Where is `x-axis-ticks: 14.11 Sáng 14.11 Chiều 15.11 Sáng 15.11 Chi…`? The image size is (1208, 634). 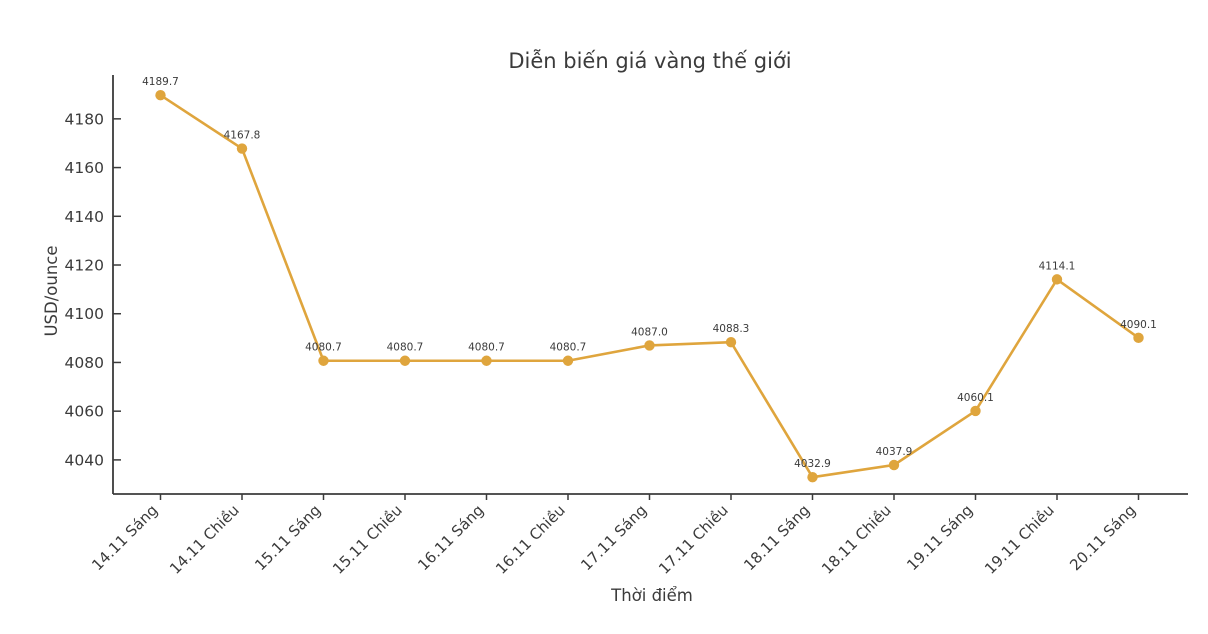 x-axis-ticks: 14.11 Sáng 14.11 Chiều 15.11 Sáng 15.11 Chi… is located at coordinates (613, 536).